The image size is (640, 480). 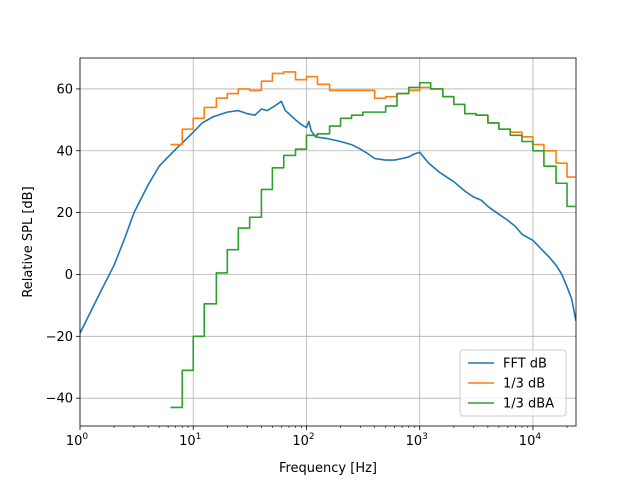 I want to click on y-tick-label: 20, so click(x=64, y=213).